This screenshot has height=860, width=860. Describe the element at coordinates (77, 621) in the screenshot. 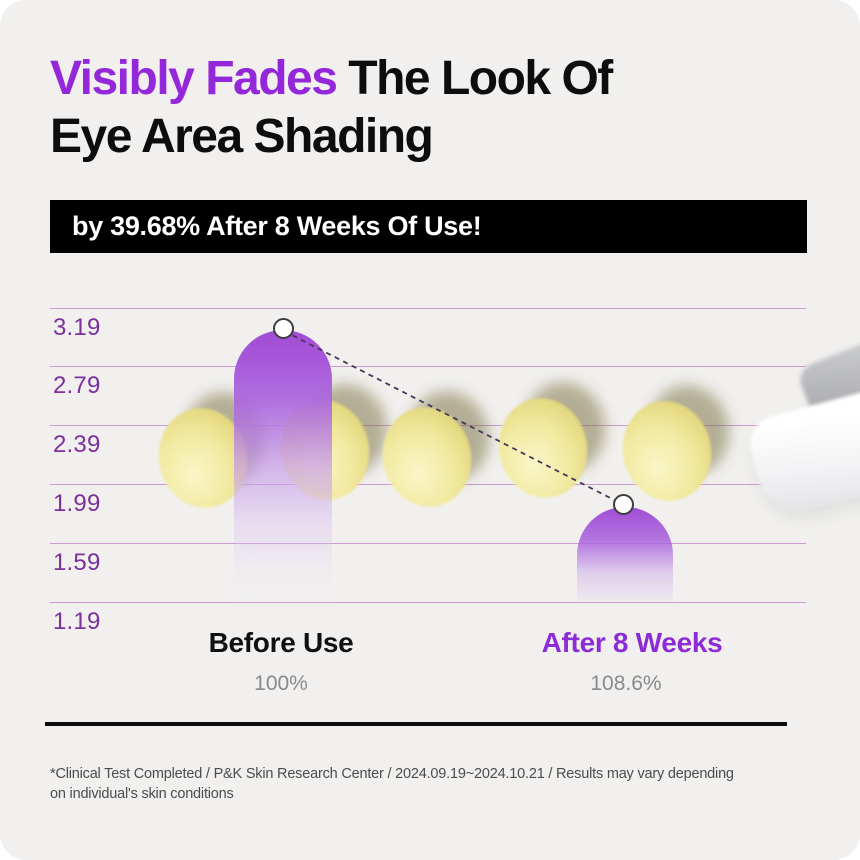

I see `y-axis-tick: 1.19` at that location.